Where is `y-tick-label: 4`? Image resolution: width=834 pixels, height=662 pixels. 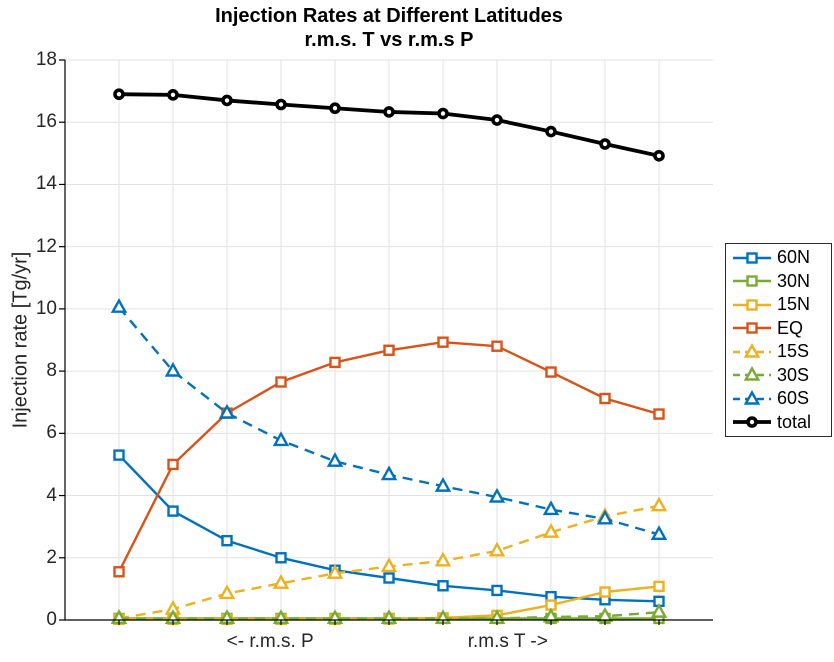 y-tick-label: 4 is located at coordinates (51, 495).